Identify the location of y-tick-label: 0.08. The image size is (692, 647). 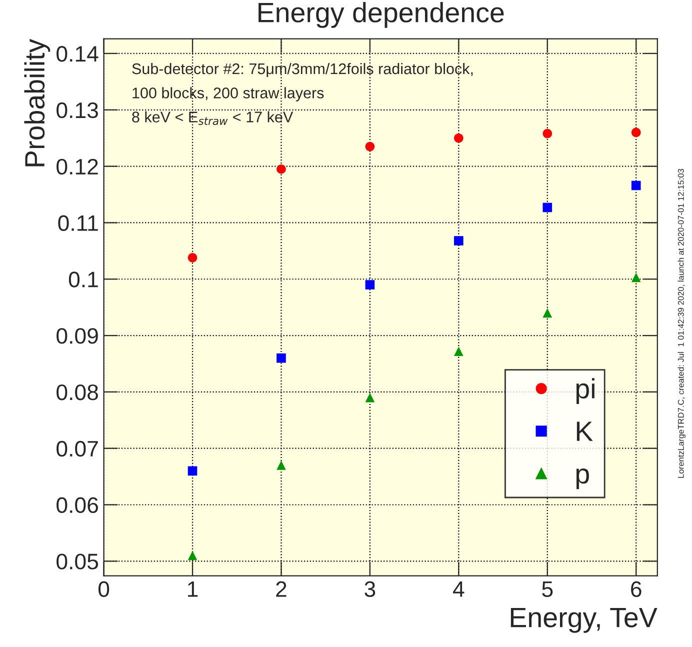
(77, 392).